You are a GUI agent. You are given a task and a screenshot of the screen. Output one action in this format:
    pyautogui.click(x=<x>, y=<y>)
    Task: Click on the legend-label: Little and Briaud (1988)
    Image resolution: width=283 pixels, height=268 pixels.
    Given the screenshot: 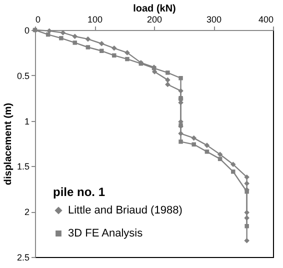 What is the action you would take?
    pyautogui.click(x=125, y=210)
    